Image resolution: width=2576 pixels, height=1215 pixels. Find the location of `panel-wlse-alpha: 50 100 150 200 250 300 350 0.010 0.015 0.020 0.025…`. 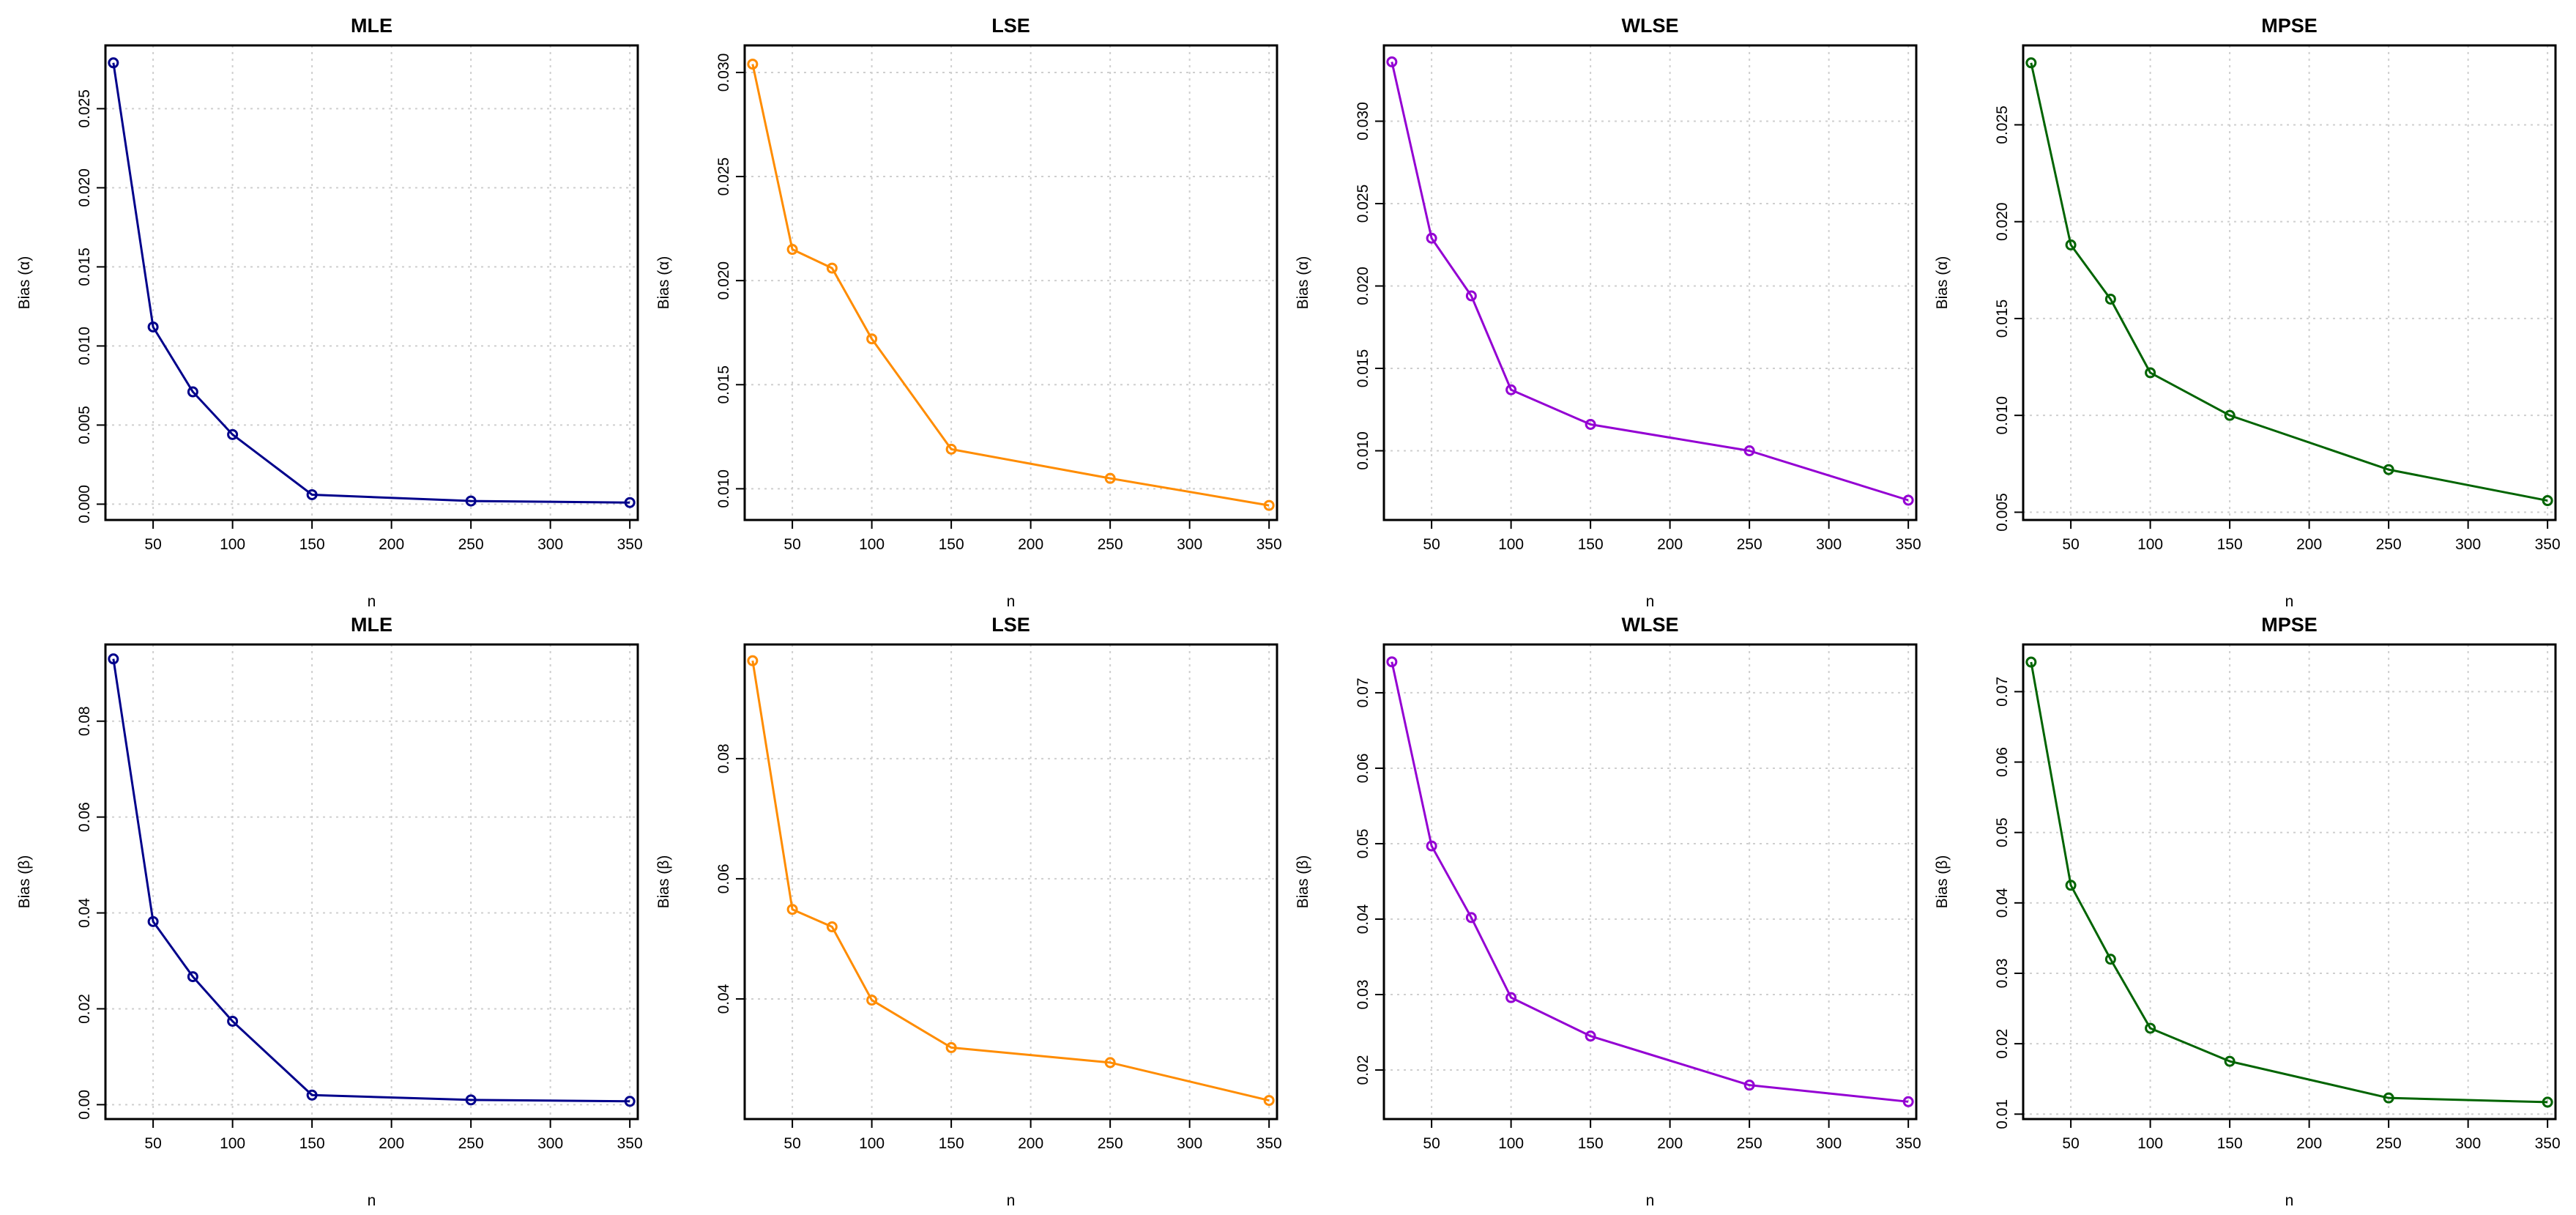

panel-wlse-alpha: 50 100 150 200 250 300 350 0.010 0.015 0.020 0.025… is located at coordinates (1608, 312).